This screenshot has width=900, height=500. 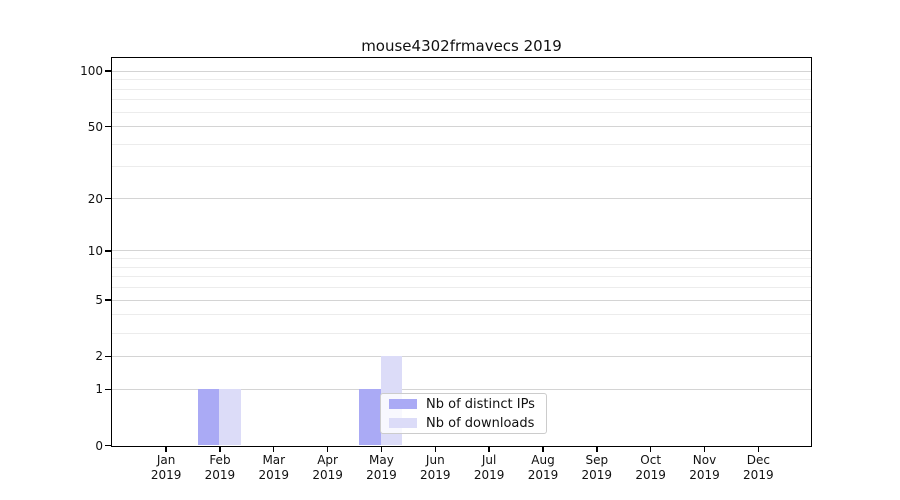 What do you see at coordinates (99, 445) in the screenshot?
I see `y-tick-label: 0` at bounding box center [99, 445].